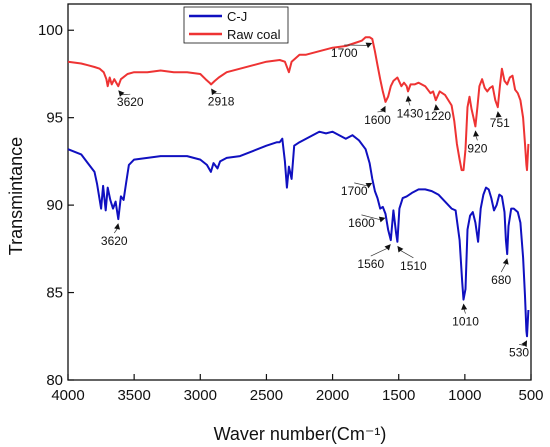 This screenshot has height=447, width=550. I want to click on legend-box, so click(236, 25).